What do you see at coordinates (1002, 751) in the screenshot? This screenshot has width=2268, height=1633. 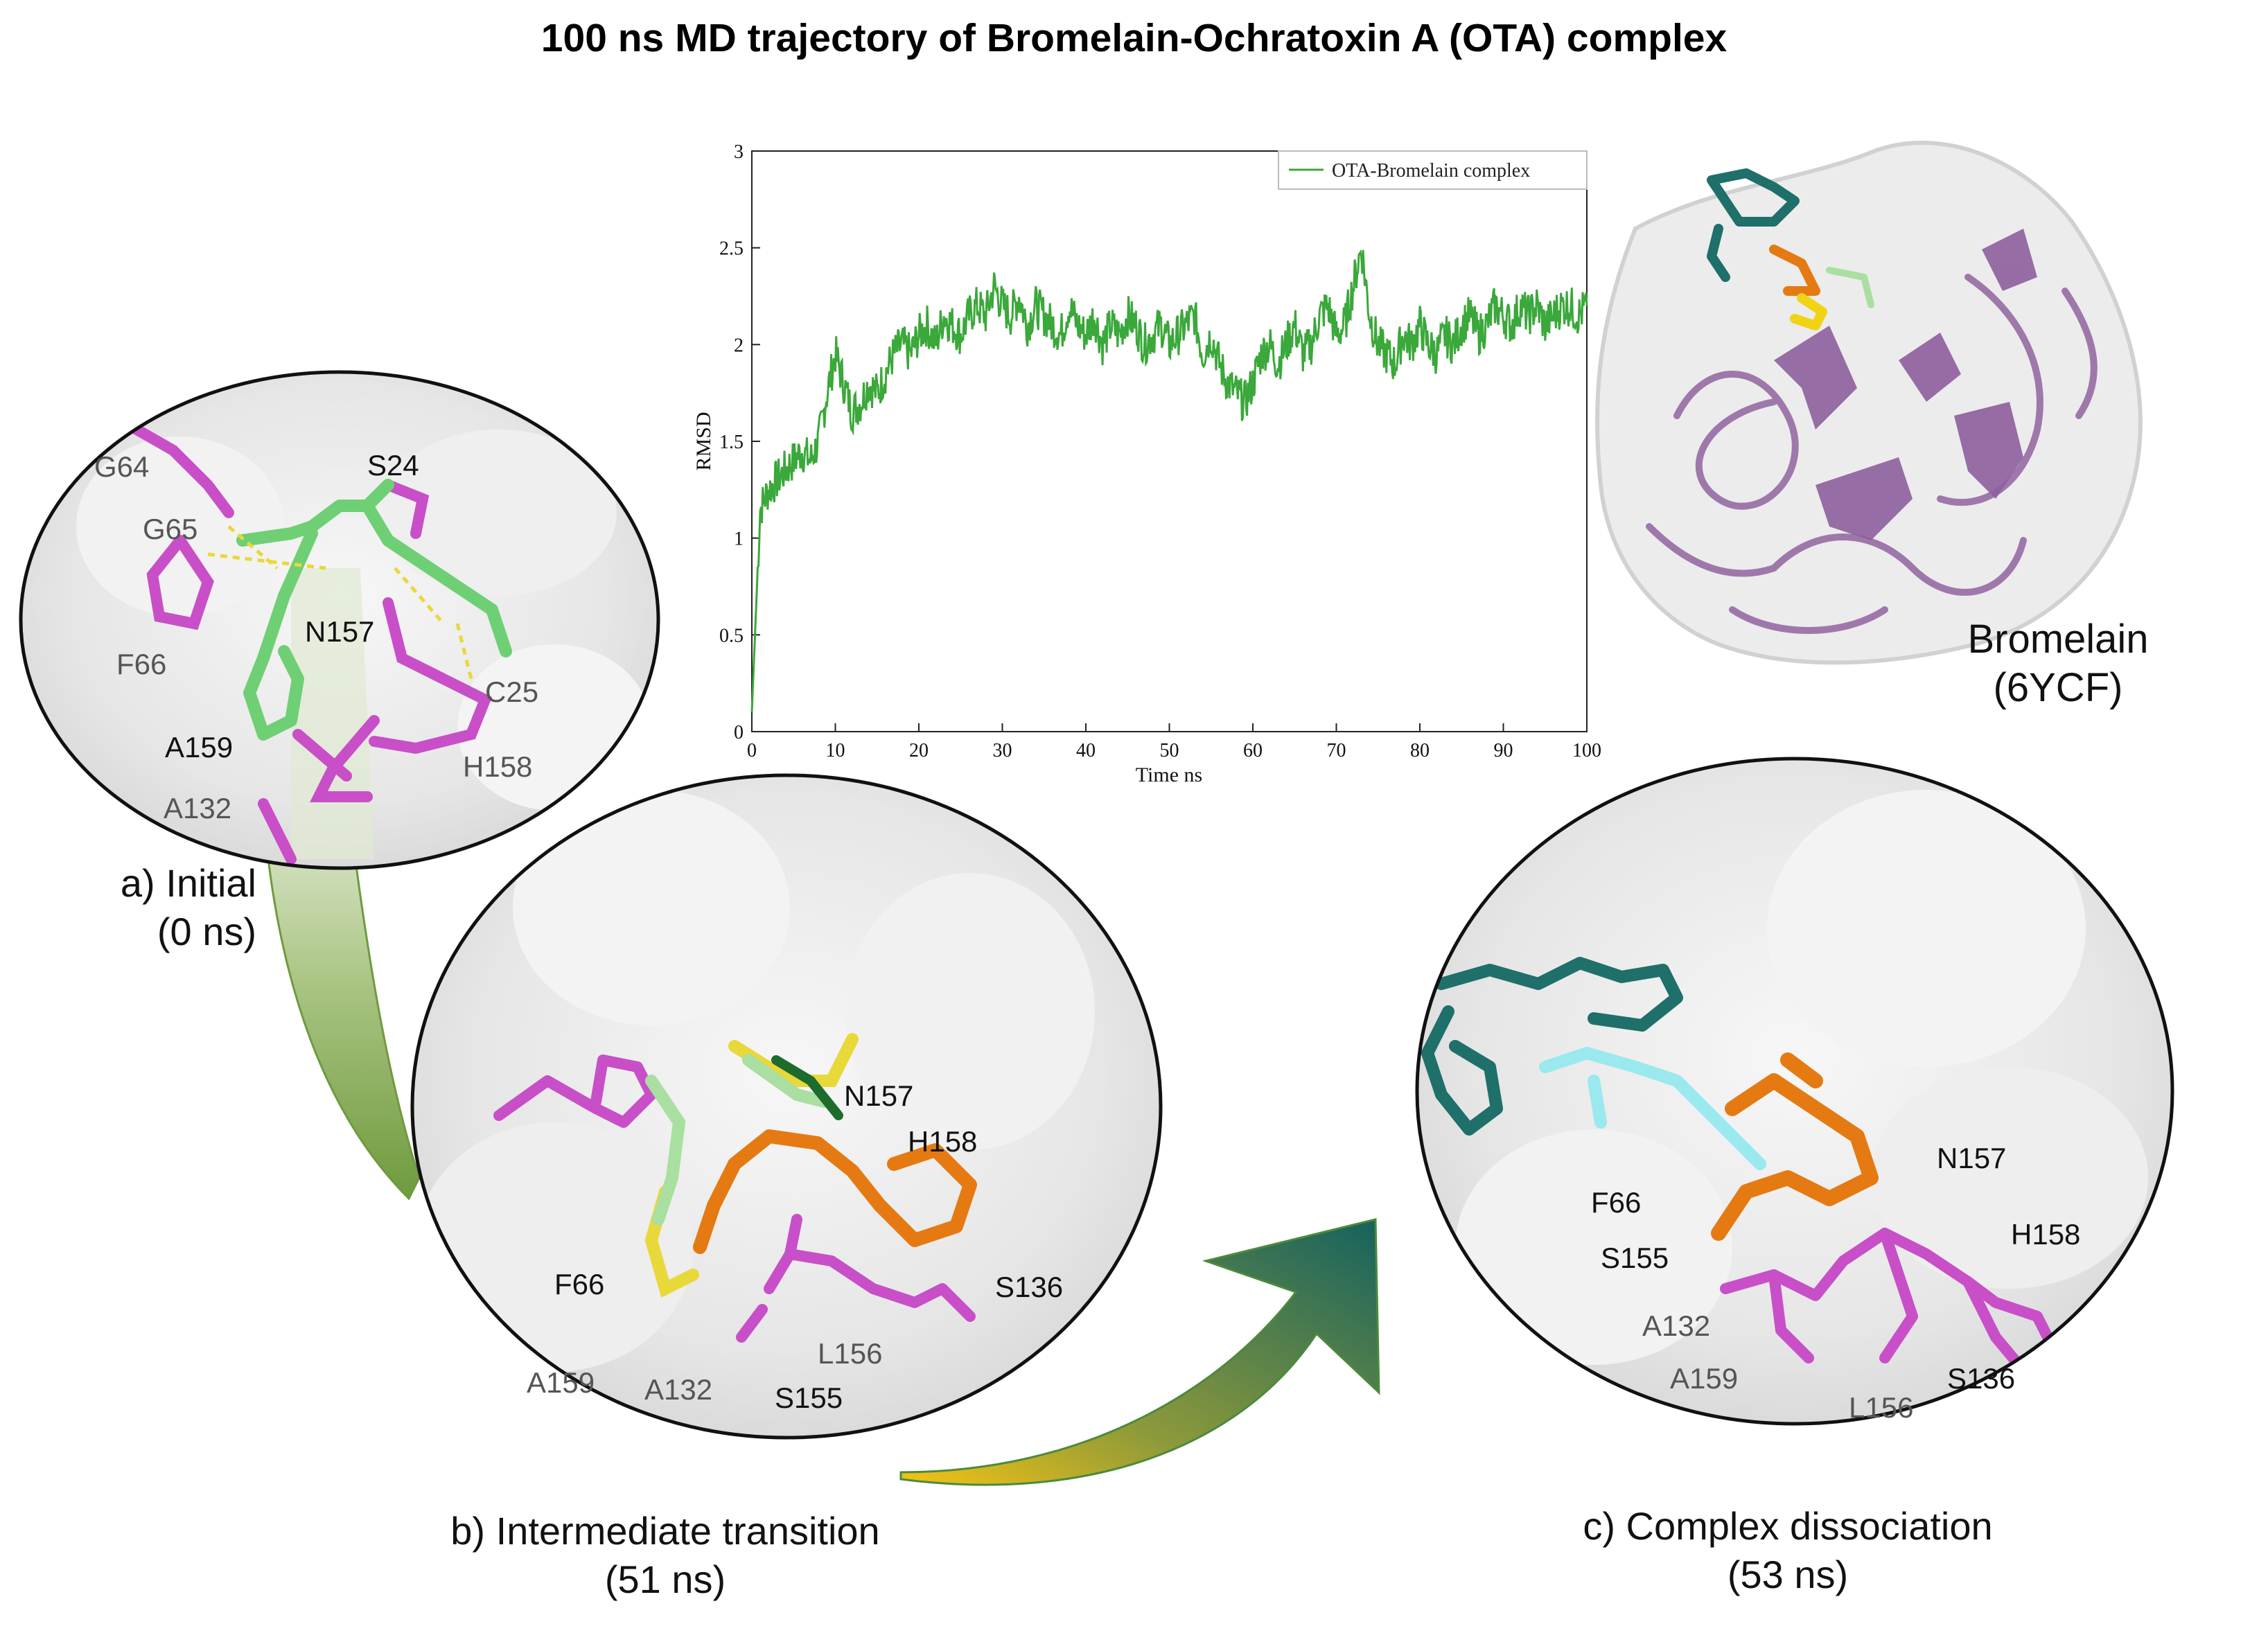 I see `x-tick-label: 30` at bounding box center [1002, 751].